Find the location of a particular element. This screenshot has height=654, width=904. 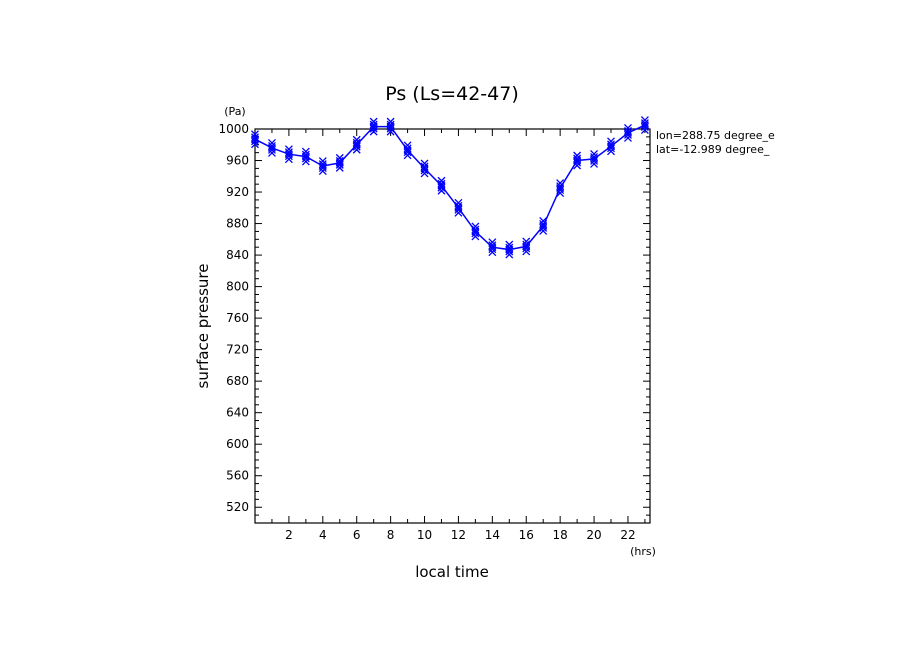

y-tick-label: 840 is located at coordinates (237, 255).